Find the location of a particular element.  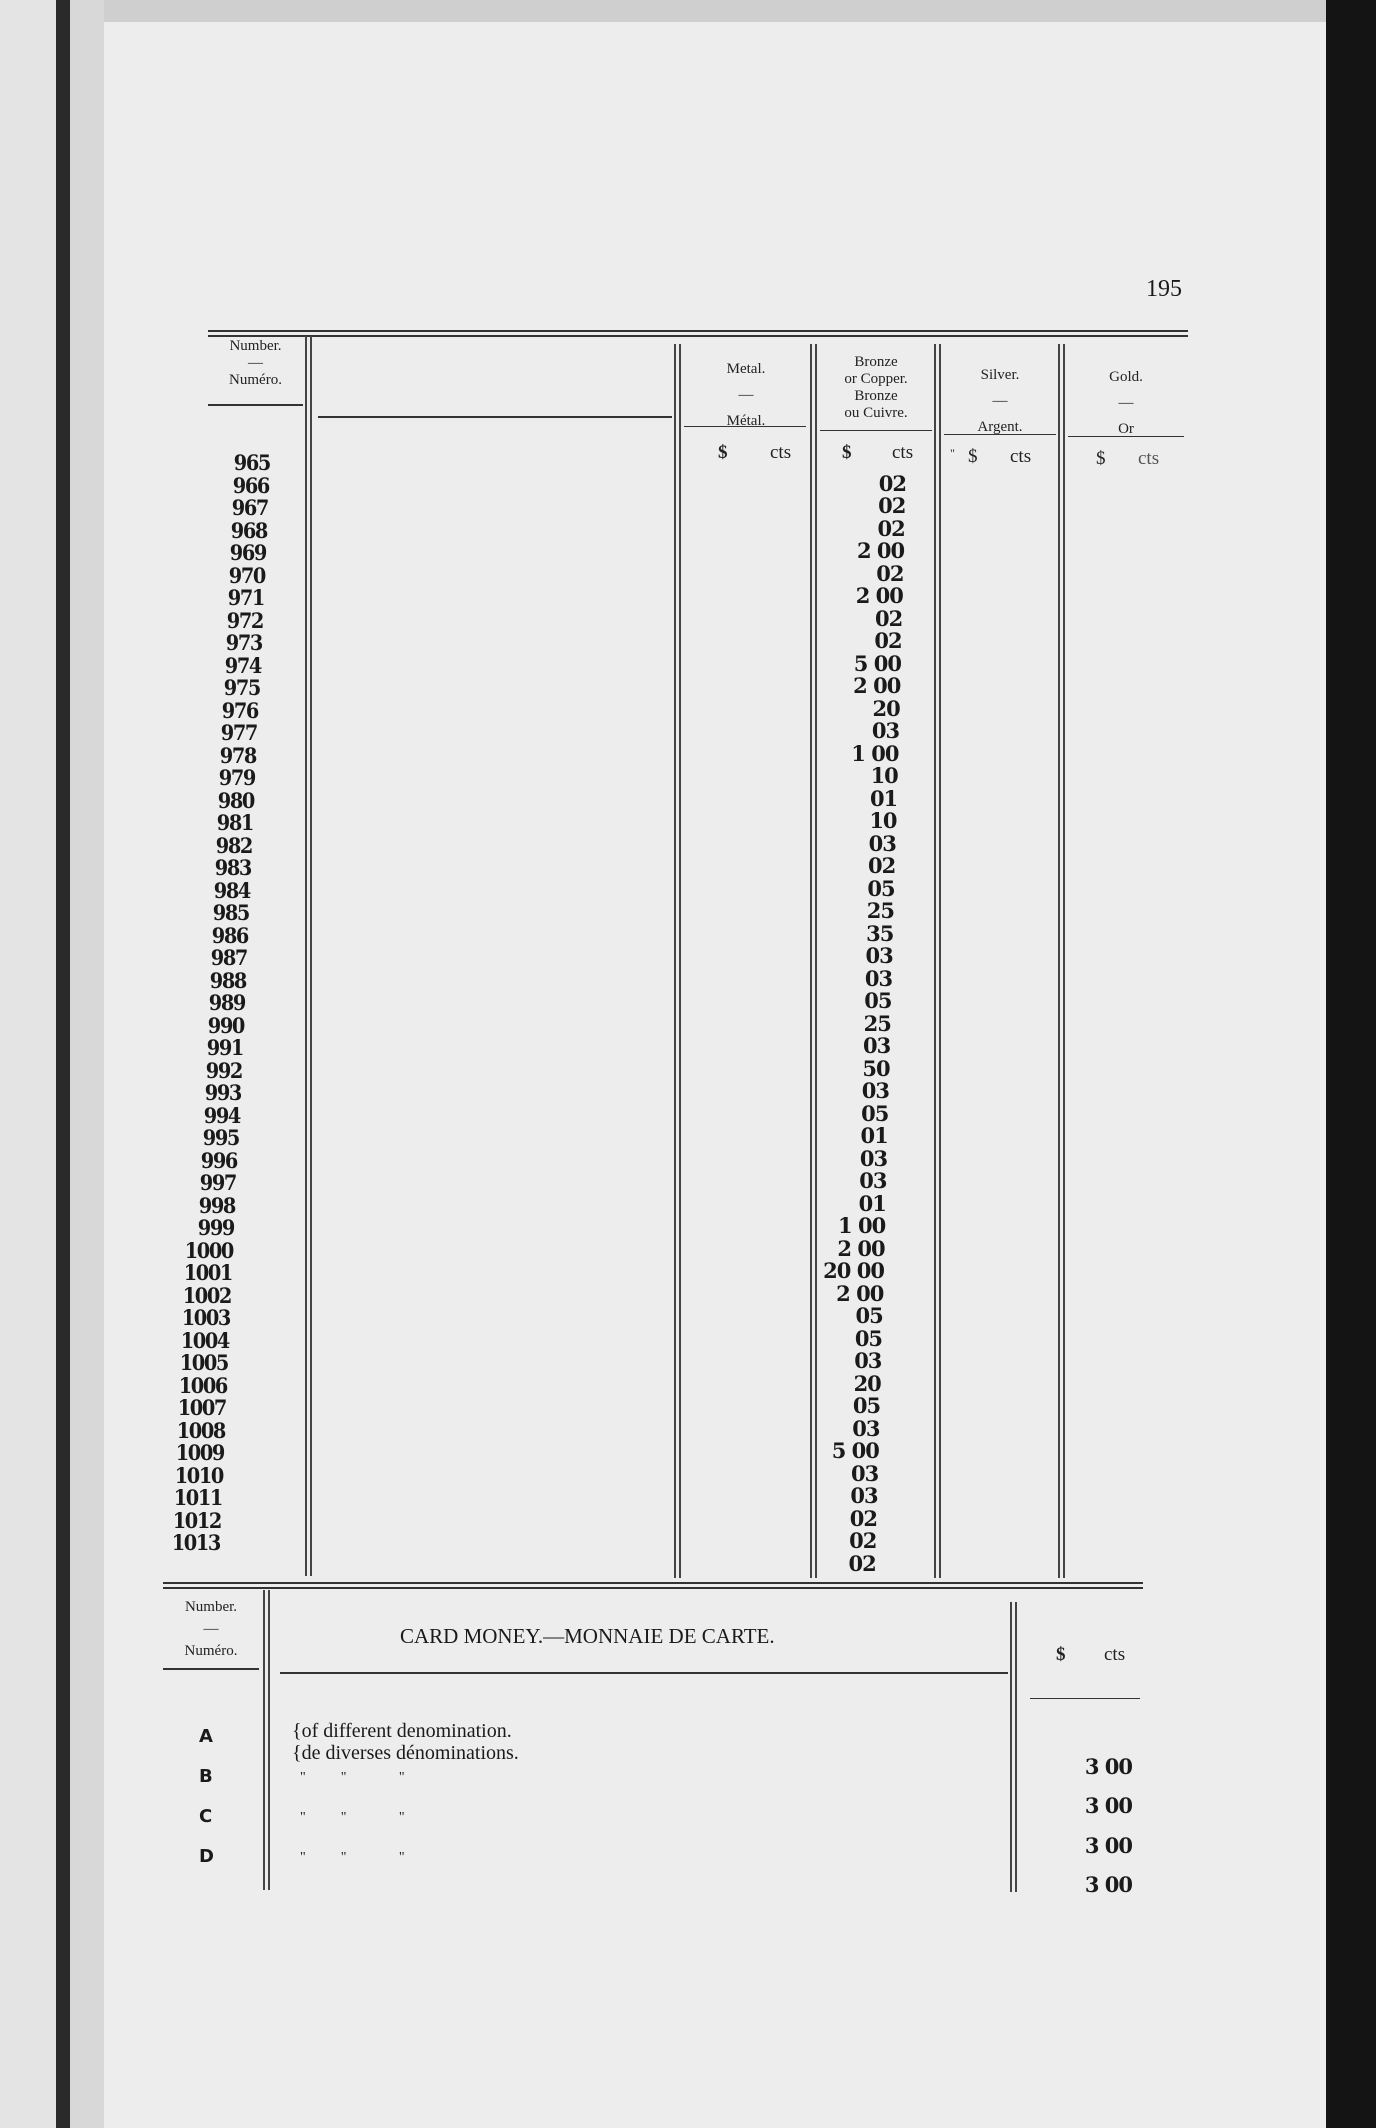

bronze-value: 50 is located at coordinates (876, 1068).